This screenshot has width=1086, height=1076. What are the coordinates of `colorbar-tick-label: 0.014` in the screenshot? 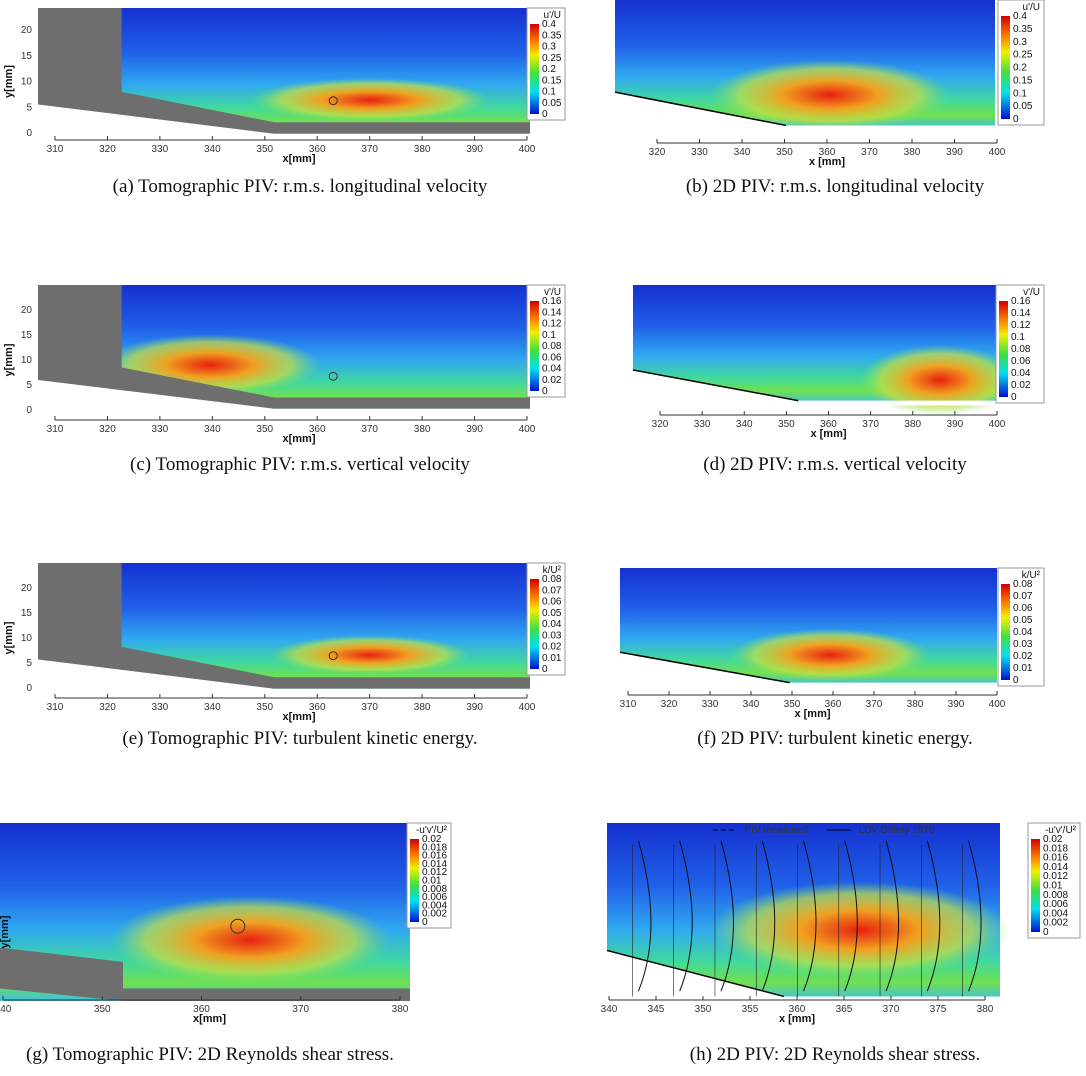 It's located at (434, 864).